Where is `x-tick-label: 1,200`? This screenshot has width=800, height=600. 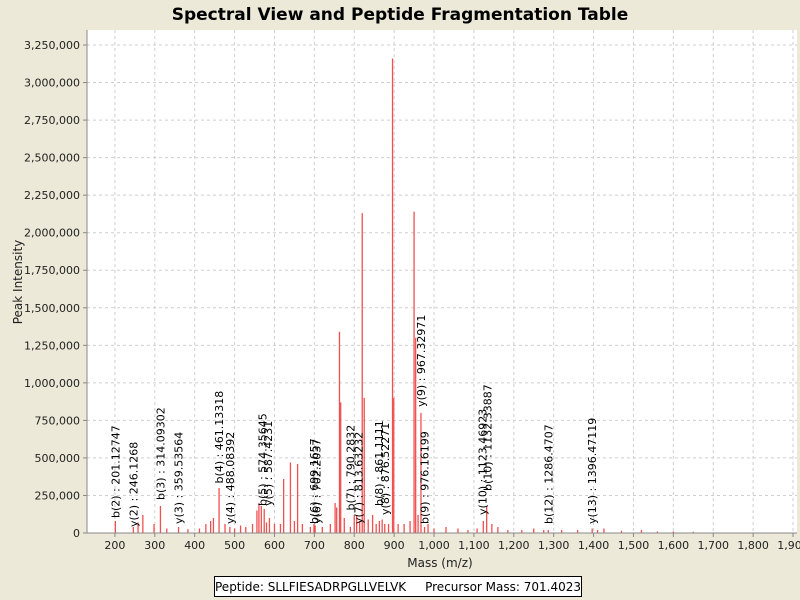 x-tick-label: 1,200 is located at coordinates (514, 545).